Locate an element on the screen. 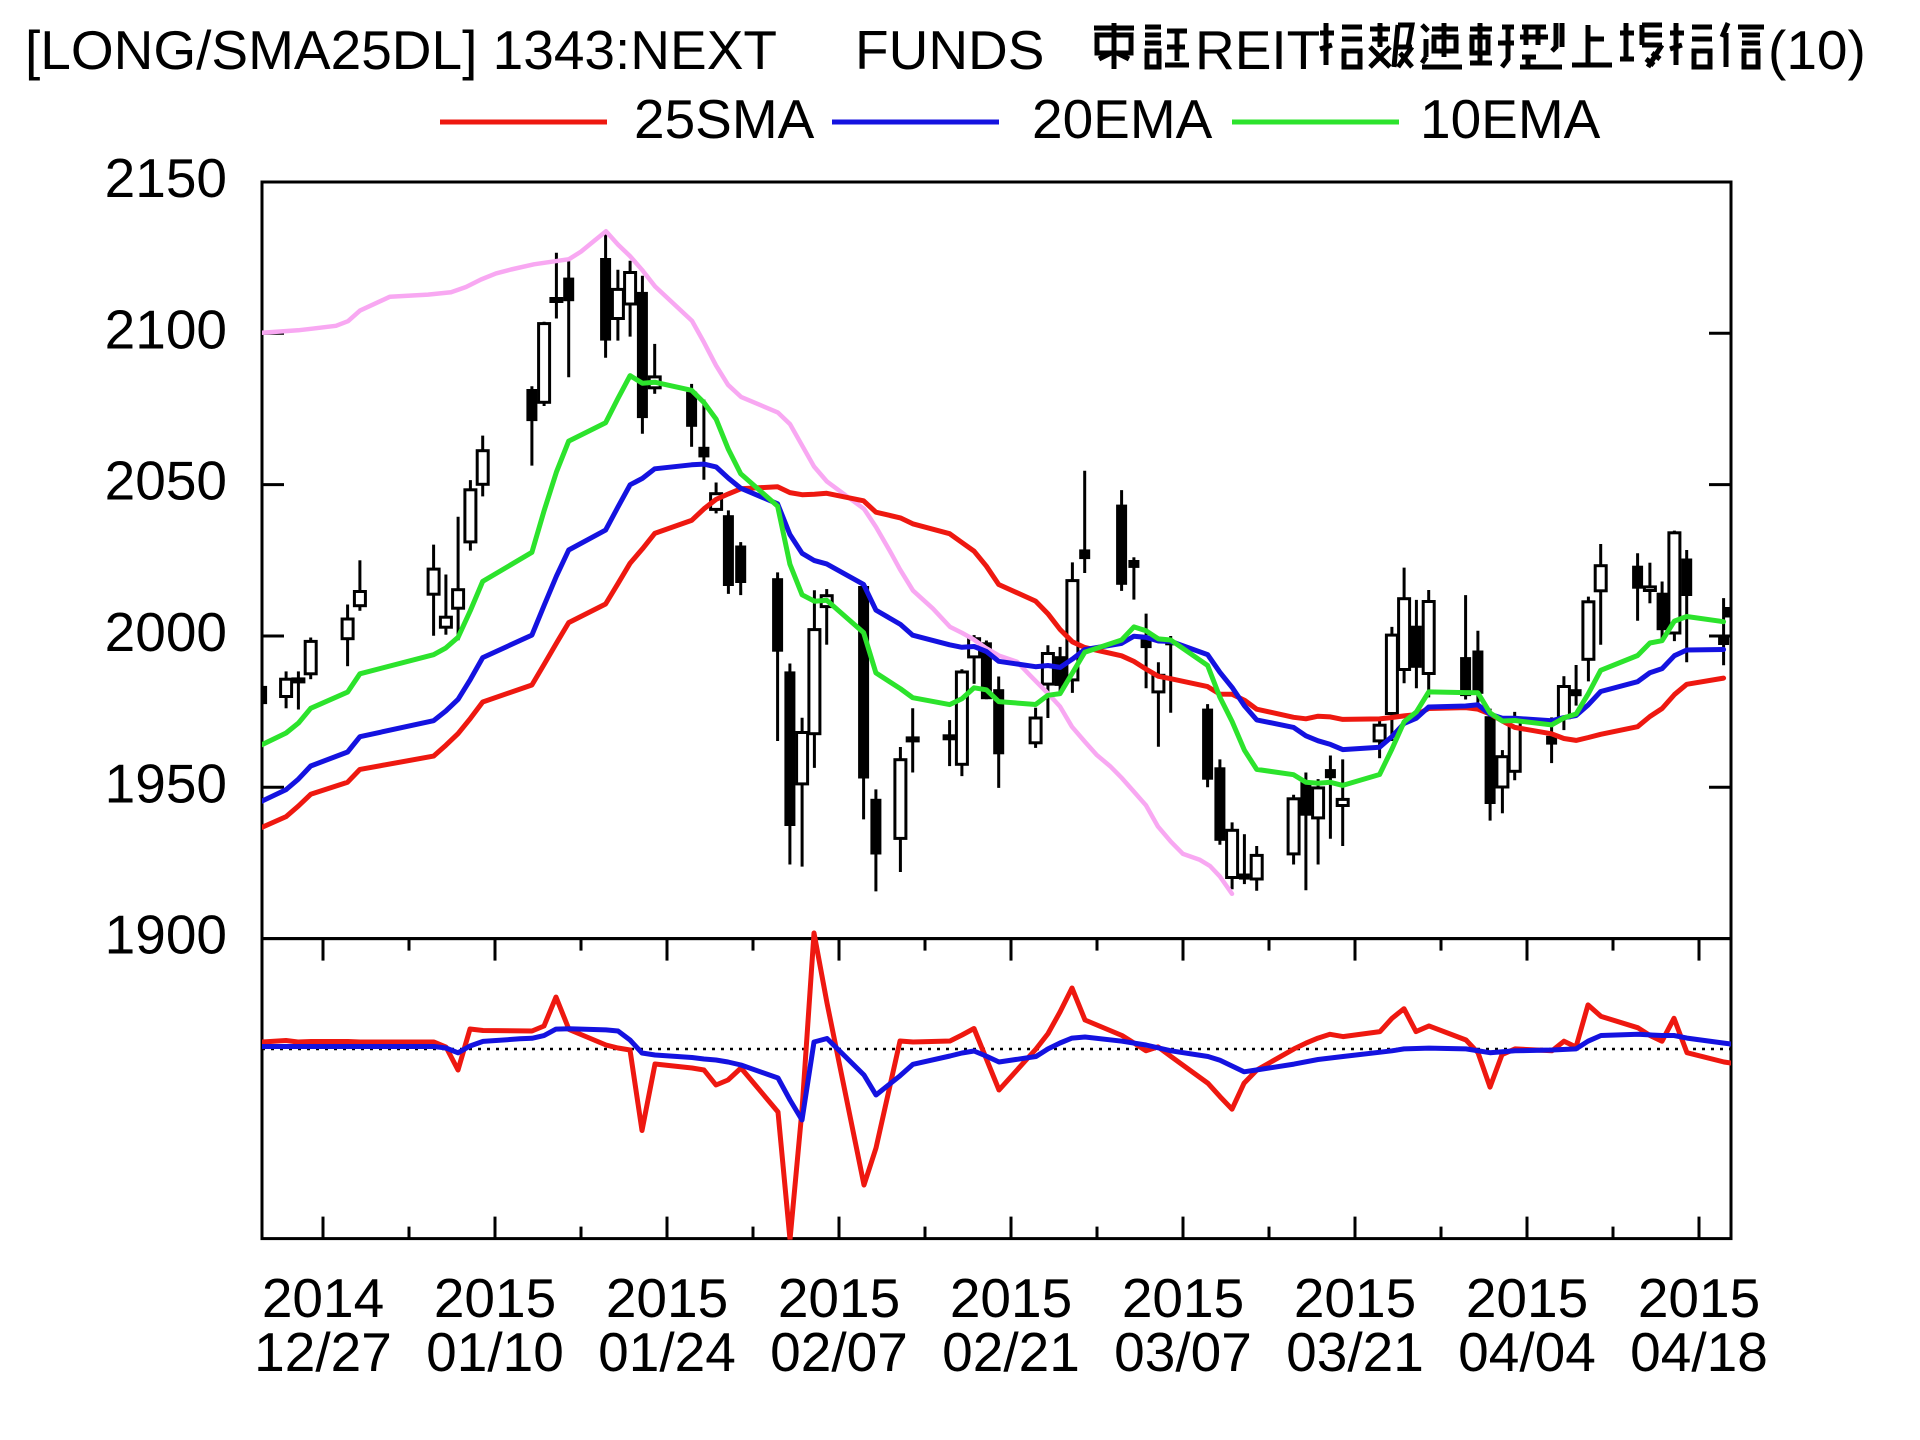  svg-text: 20EMA is located at coordinates (1122, 119).